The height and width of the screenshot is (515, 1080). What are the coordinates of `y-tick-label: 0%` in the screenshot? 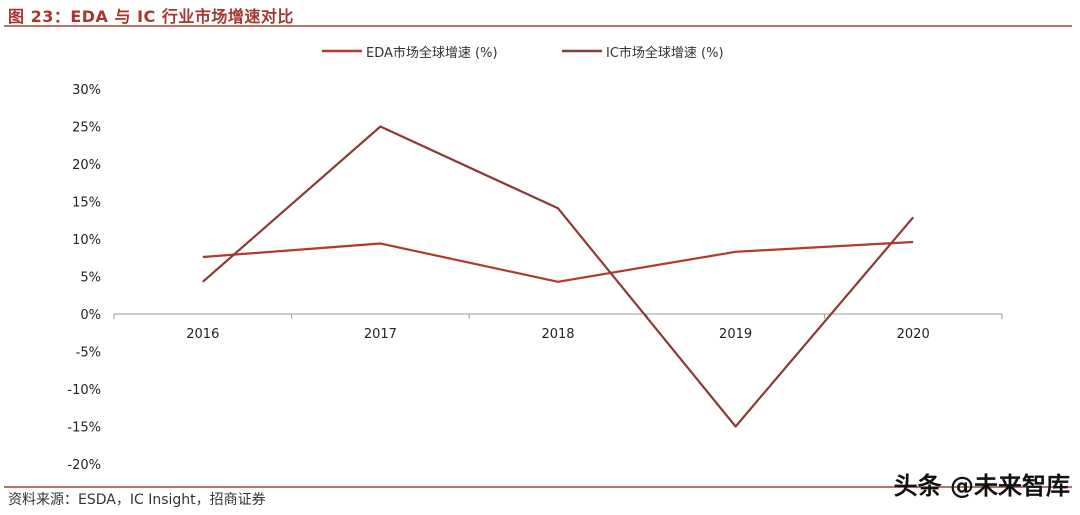 It's located at (90, 315).